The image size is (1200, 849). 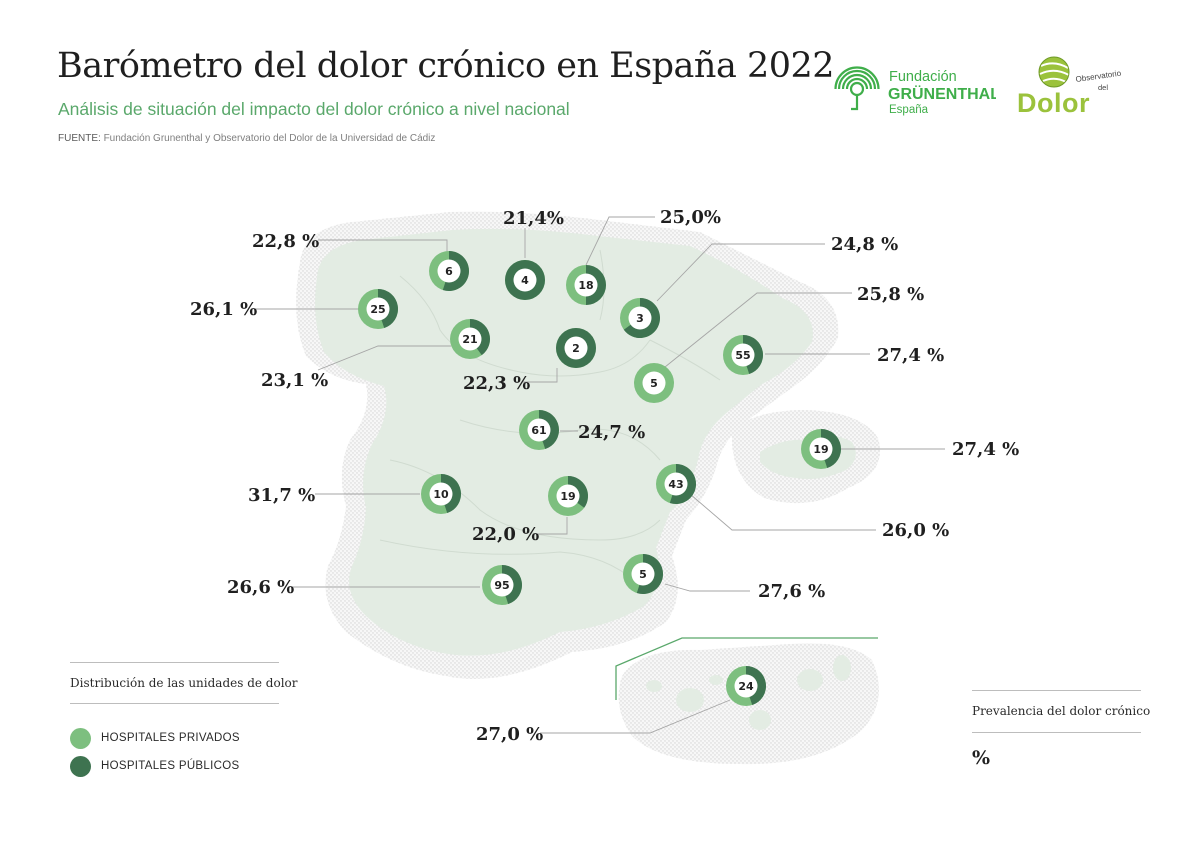 What do you see at coordinates (174, 662) in the screenshot?
I see `legend-rule-top` at bounding box center [174, 662].